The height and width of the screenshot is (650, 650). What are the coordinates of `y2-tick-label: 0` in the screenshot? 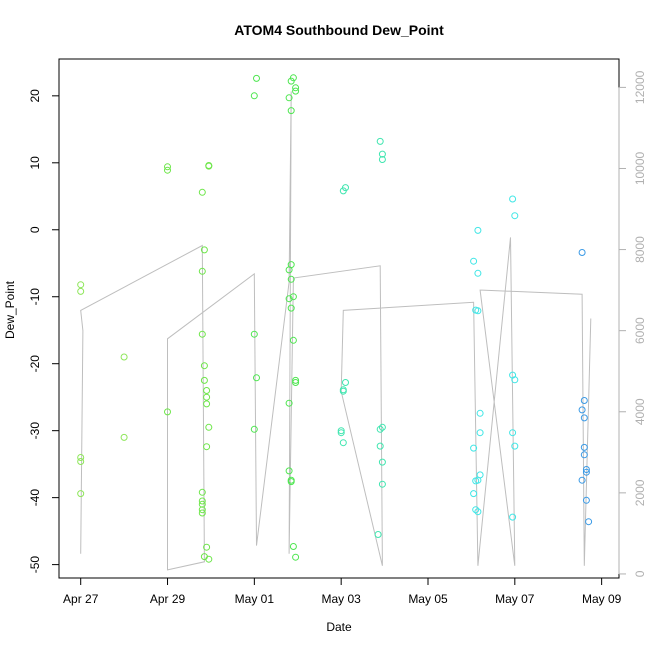 It's located at (640, 573).